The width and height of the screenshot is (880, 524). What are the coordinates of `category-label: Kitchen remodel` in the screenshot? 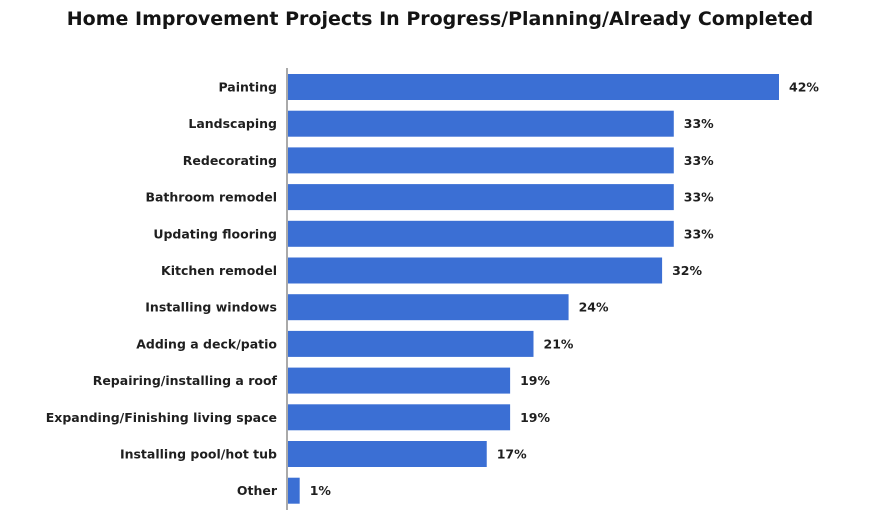 It's located at (219, 270).